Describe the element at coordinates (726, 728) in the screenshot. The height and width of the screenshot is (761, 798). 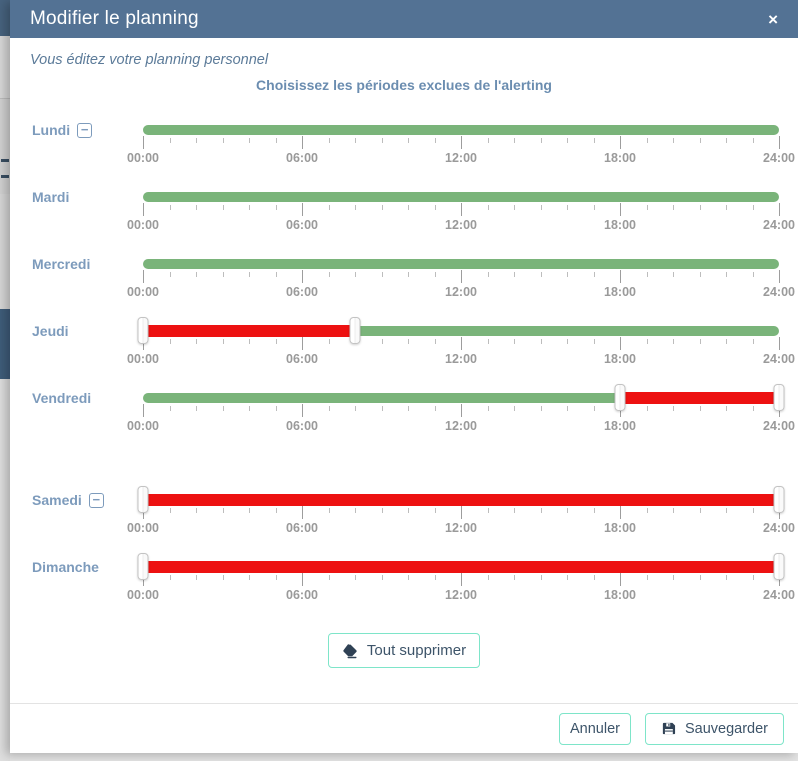
I see `save-label: Sauvegarder` at that location.